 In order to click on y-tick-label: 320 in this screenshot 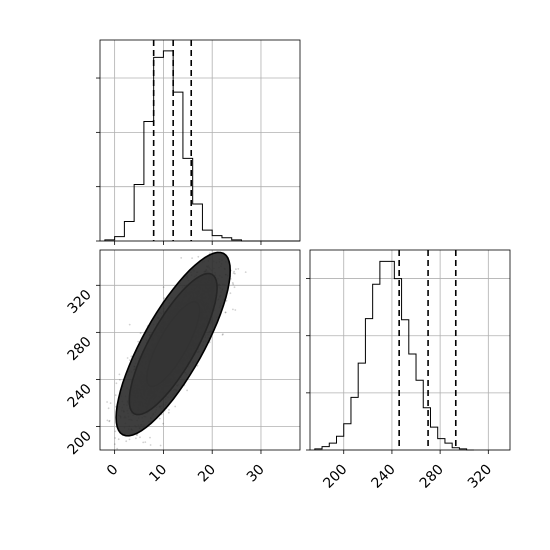, I will do `click(80, 302)`.